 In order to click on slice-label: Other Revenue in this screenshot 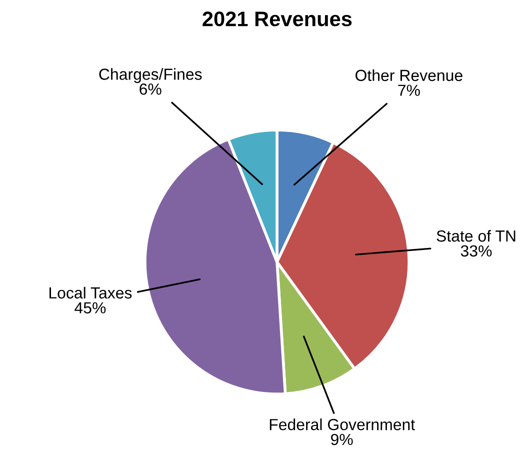, I will do `click(409, 75)`.